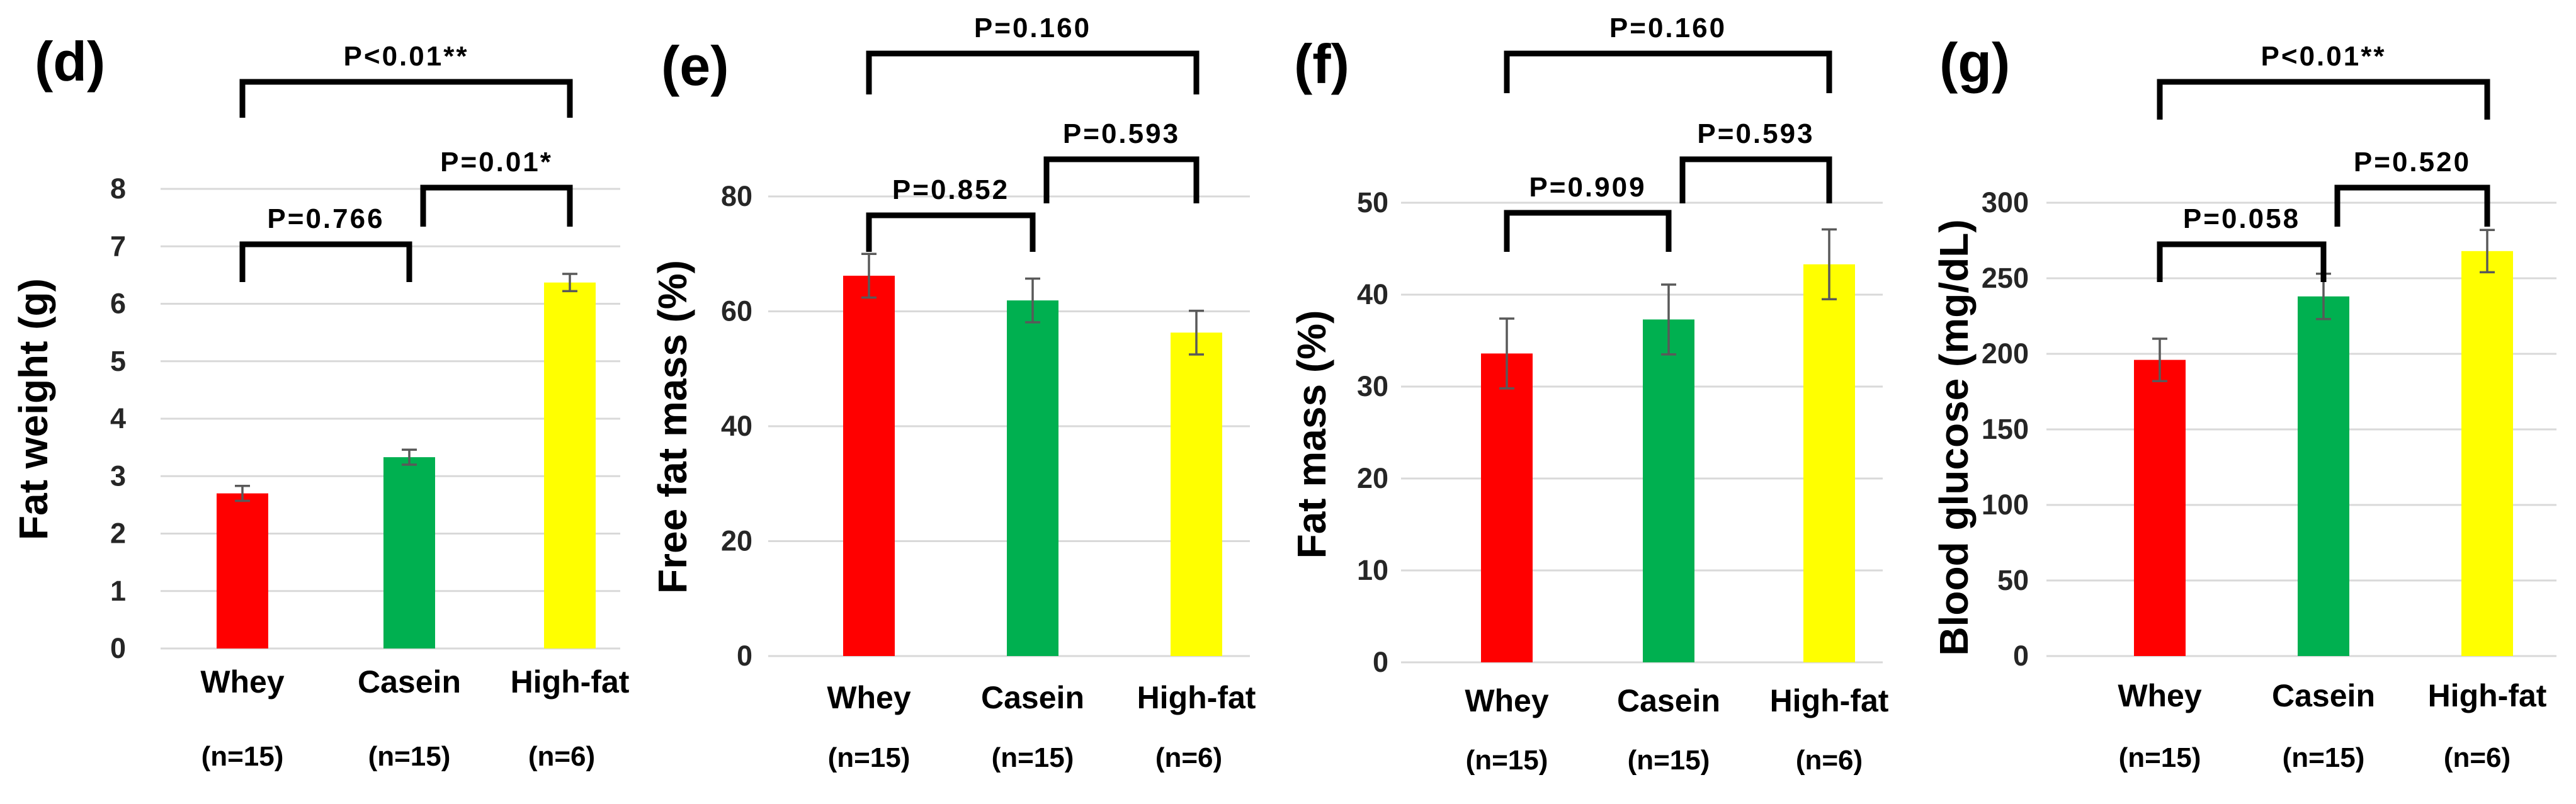 The width and height of the screenshot is (2576, 804). I want to click on y-axis-title: Fat mass (%), so click(1311, 434).